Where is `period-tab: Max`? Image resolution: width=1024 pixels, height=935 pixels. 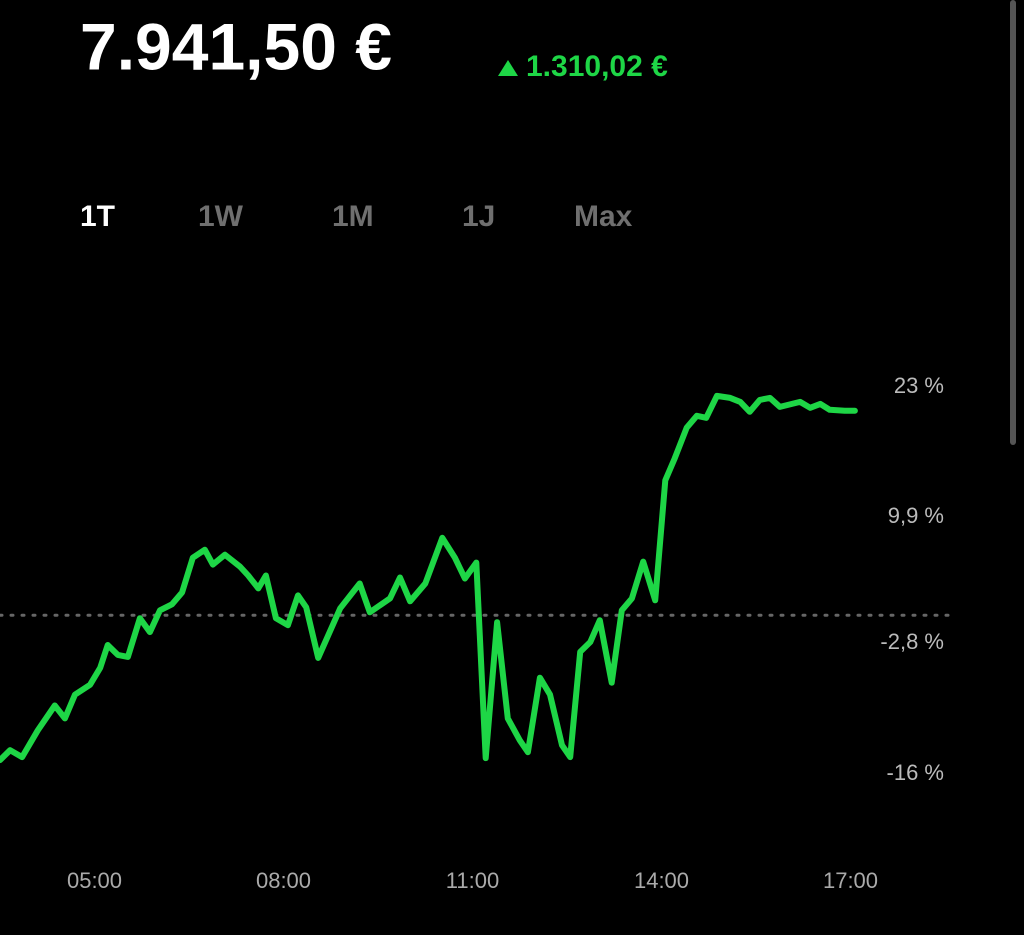
period-tab: Max is located at coordinates (603, 216).